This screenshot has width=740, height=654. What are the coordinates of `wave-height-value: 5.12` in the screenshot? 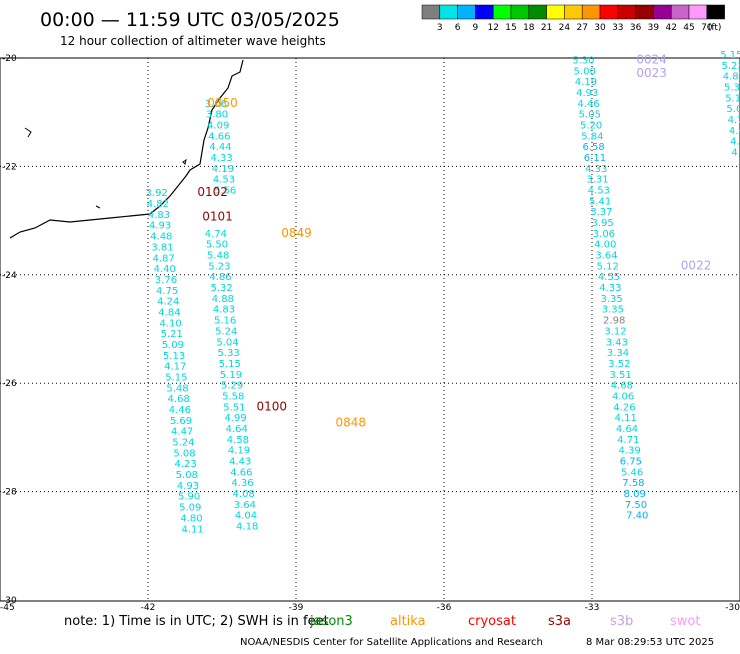 It's located at (608, 266).